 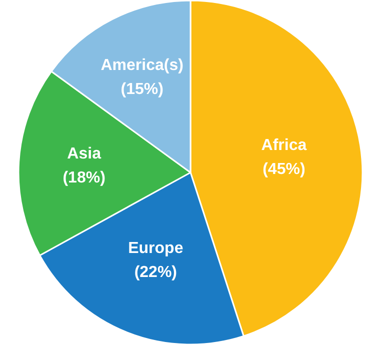 What do you see at coordinates (284, 145) in the screenshot?
I see `slice-label: Africa` at bounding box center [284, 145].